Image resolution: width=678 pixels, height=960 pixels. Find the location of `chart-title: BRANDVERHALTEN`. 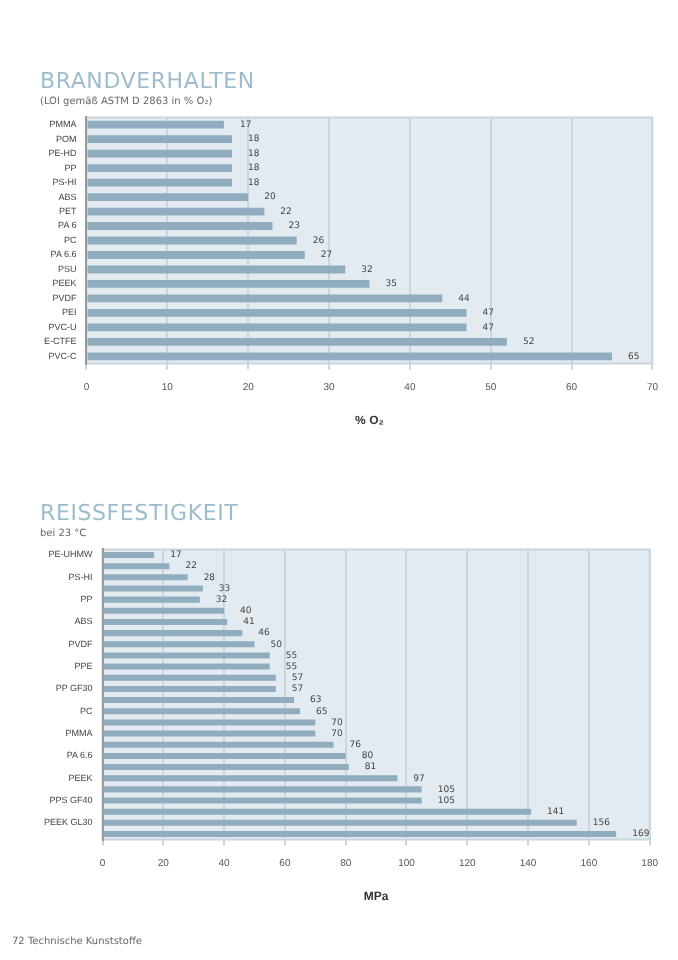

chart-title: BRANDVERHALTEN is located at coordinates (148, 81).